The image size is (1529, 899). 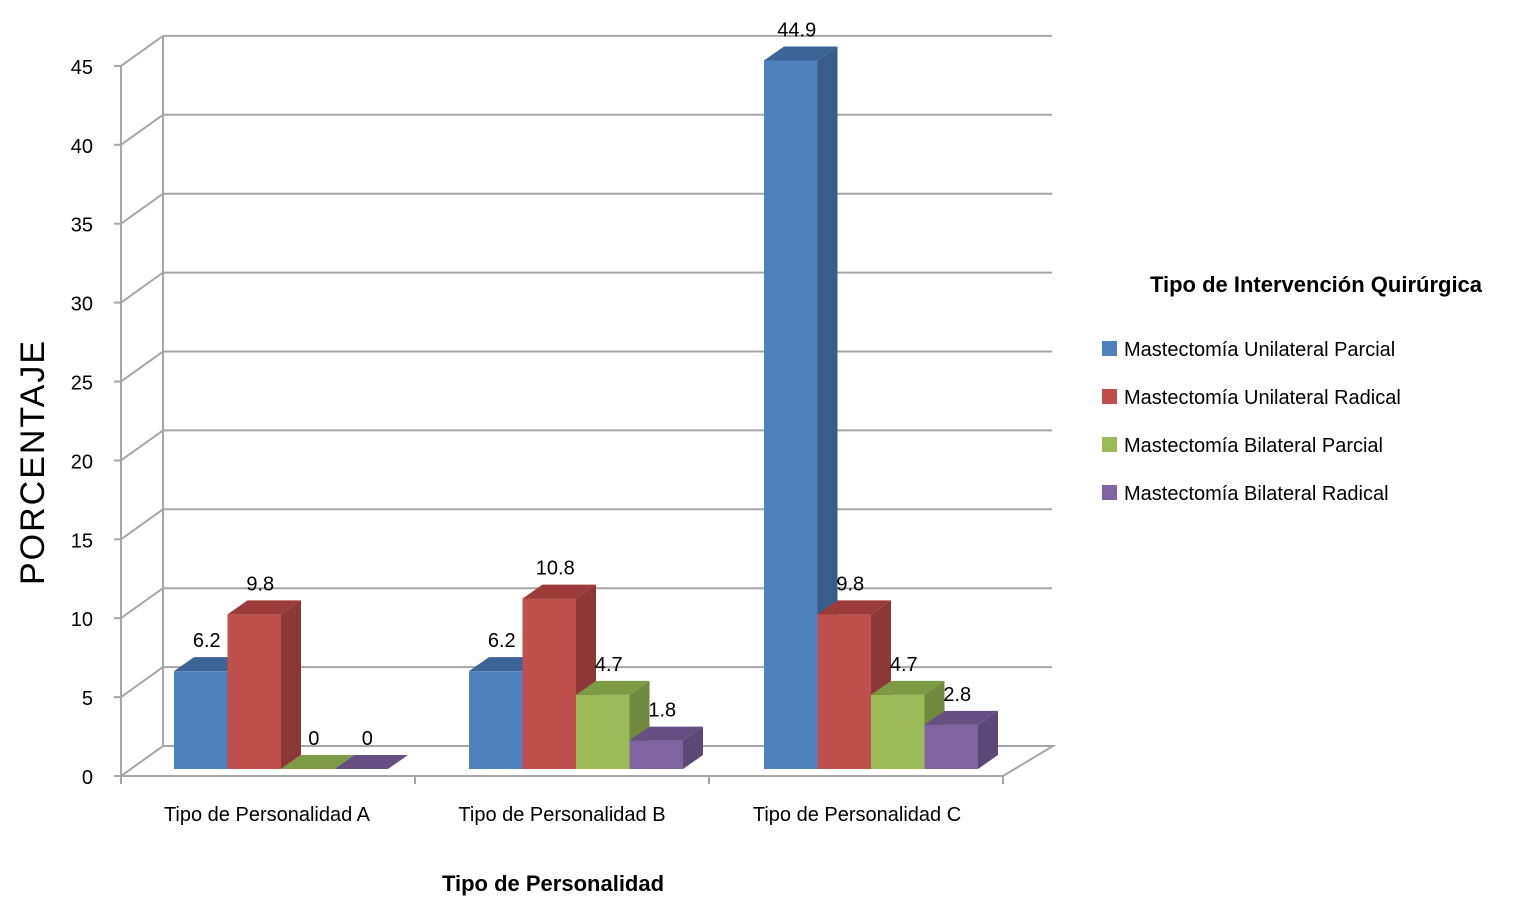 What do you see at coordinates (82, 68) in the screenshot?
I see `y-tick-label: 45` at bounding box center [82, 68].